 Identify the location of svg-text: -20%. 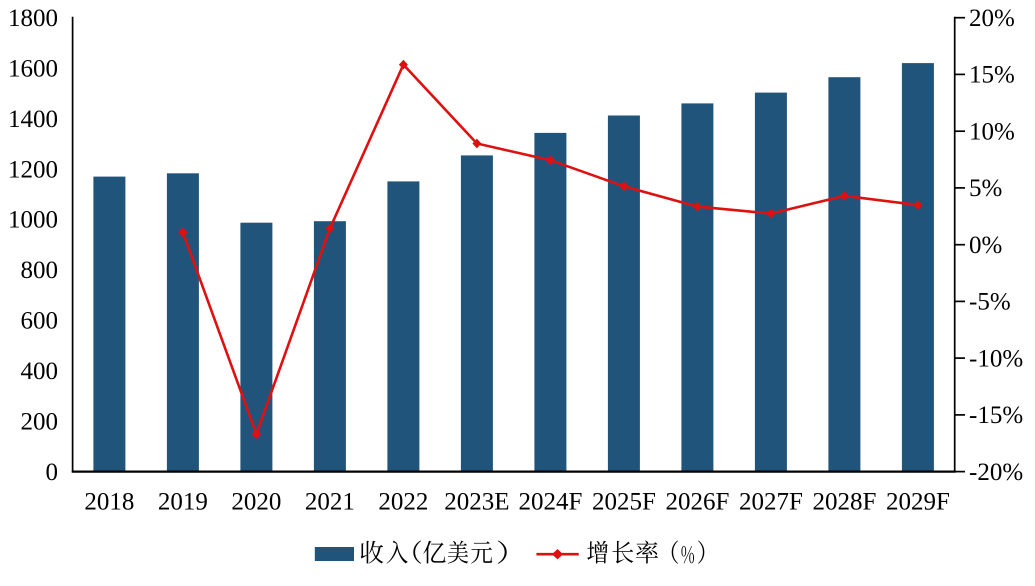
(996, 472).